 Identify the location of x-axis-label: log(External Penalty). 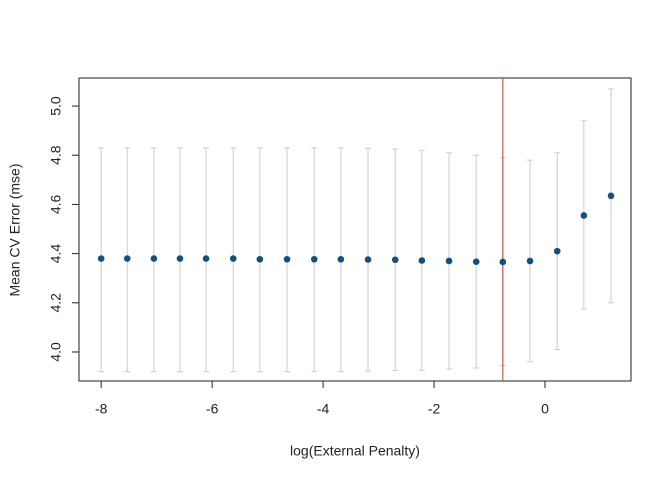
(355, 451).